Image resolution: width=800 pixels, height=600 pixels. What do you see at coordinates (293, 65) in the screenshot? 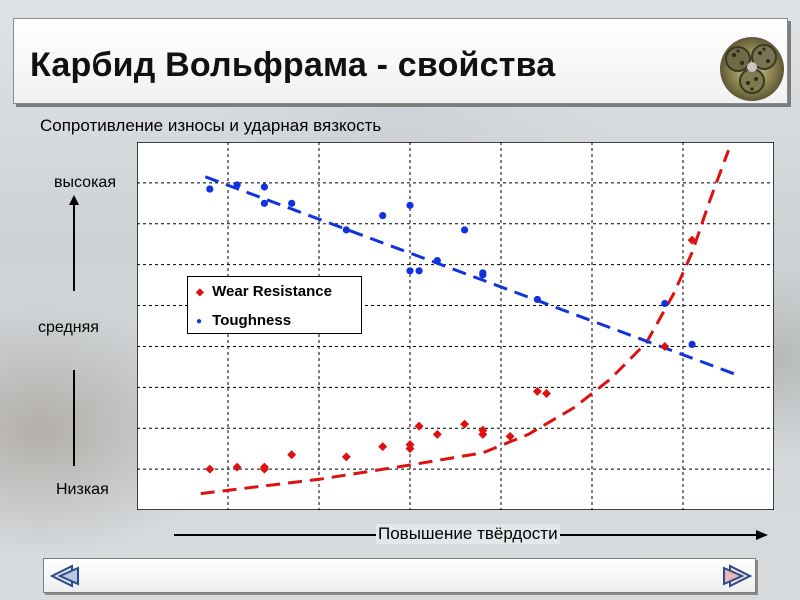
I see `slide-title: Карбид Вольфрама - свойства` at bounding box center [293, 65].